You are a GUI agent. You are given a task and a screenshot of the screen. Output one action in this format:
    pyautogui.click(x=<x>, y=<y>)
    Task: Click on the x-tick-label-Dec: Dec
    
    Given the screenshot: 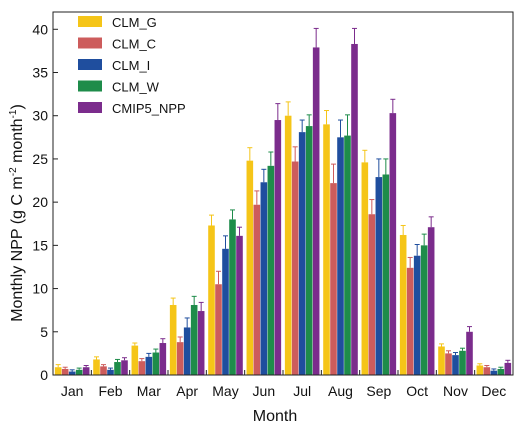 What is the action you would take?
    pyautogui.click(x=493, y=391)
    